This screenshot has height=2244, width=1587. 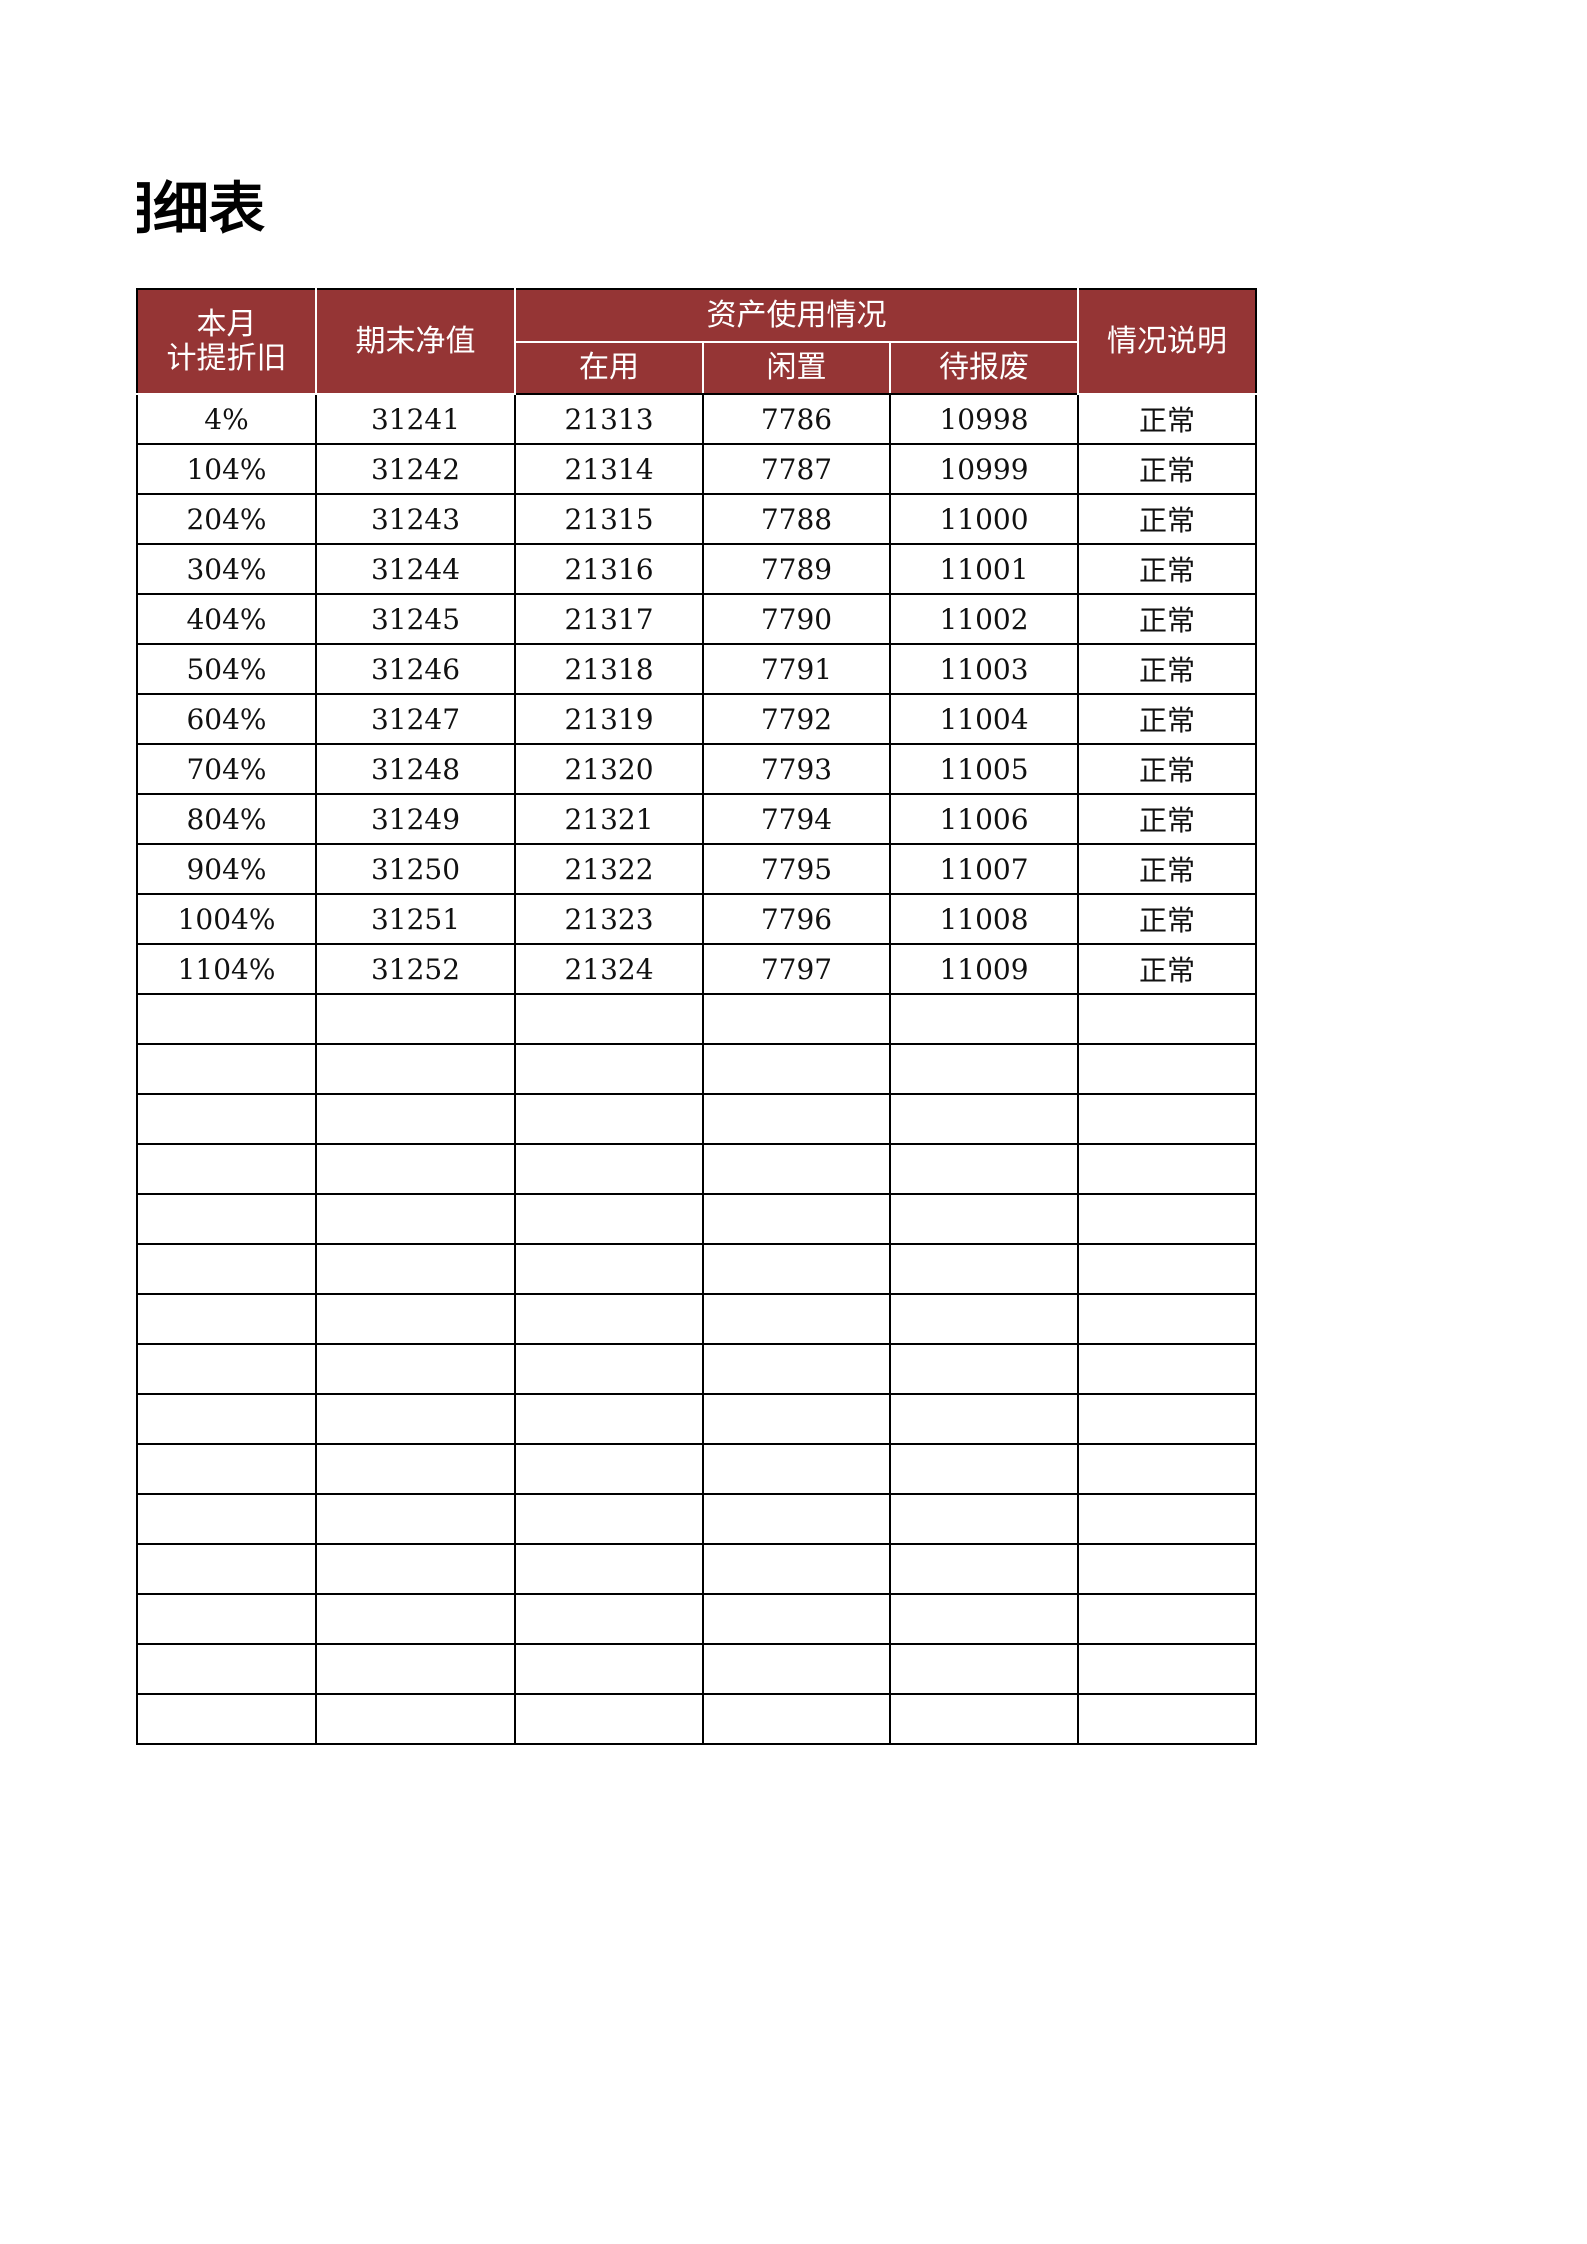 What do you see at coordinates (415, 419) in the screenshot?
I see `cell-net-value: 31241` at bounding box center [415, 419].